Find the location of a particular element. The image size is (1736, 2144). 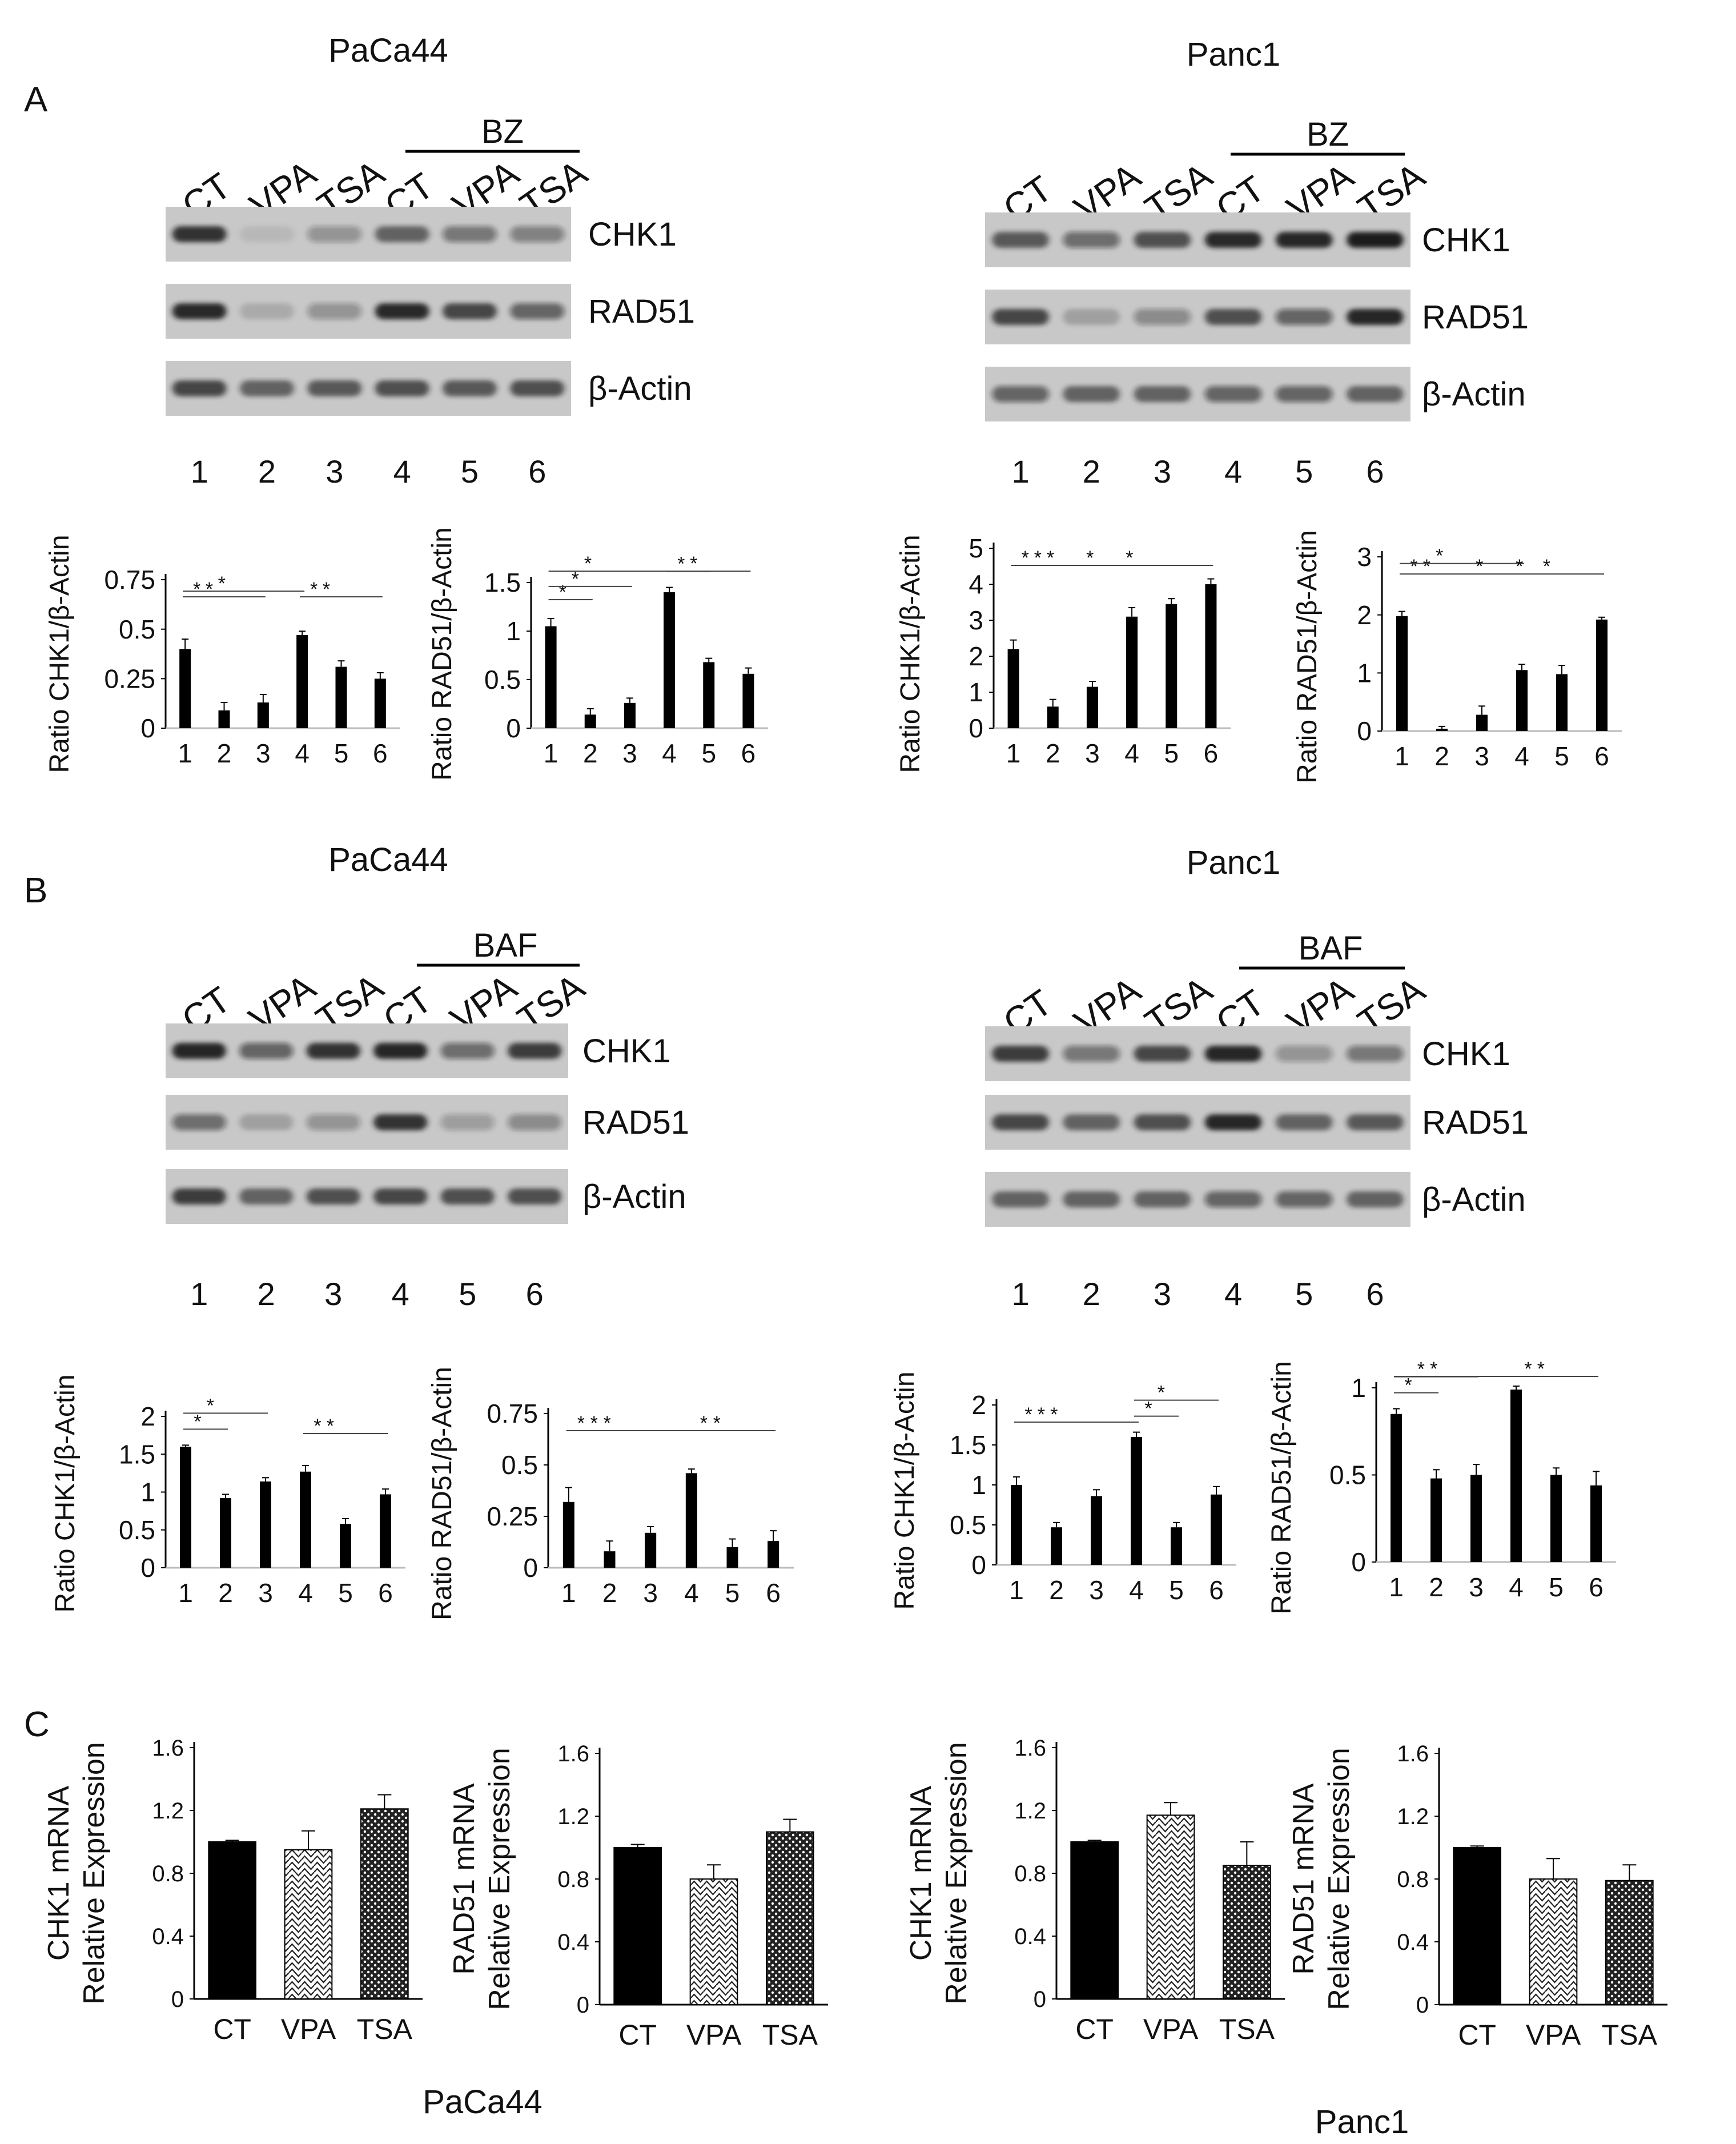

protein-label: β-Actin is located at coordinates (1474, 394).